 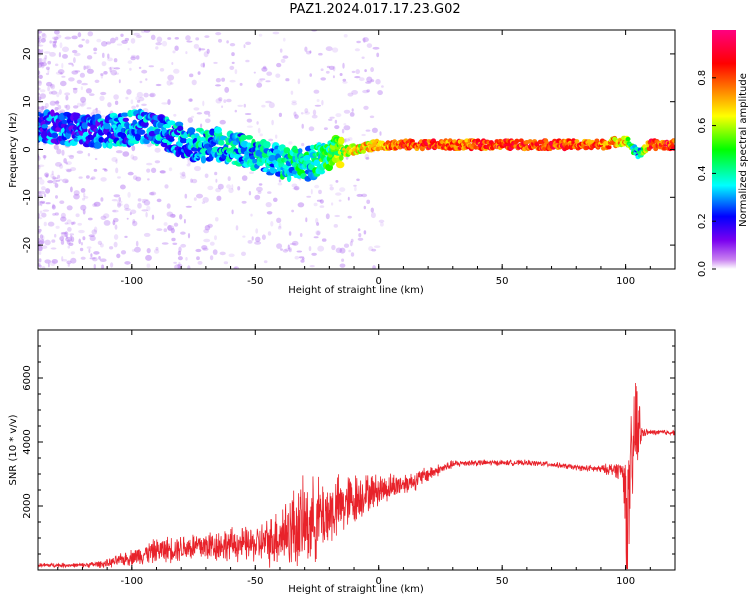 I want to click on y-tick-label: 10, so click(x=27, y=101).